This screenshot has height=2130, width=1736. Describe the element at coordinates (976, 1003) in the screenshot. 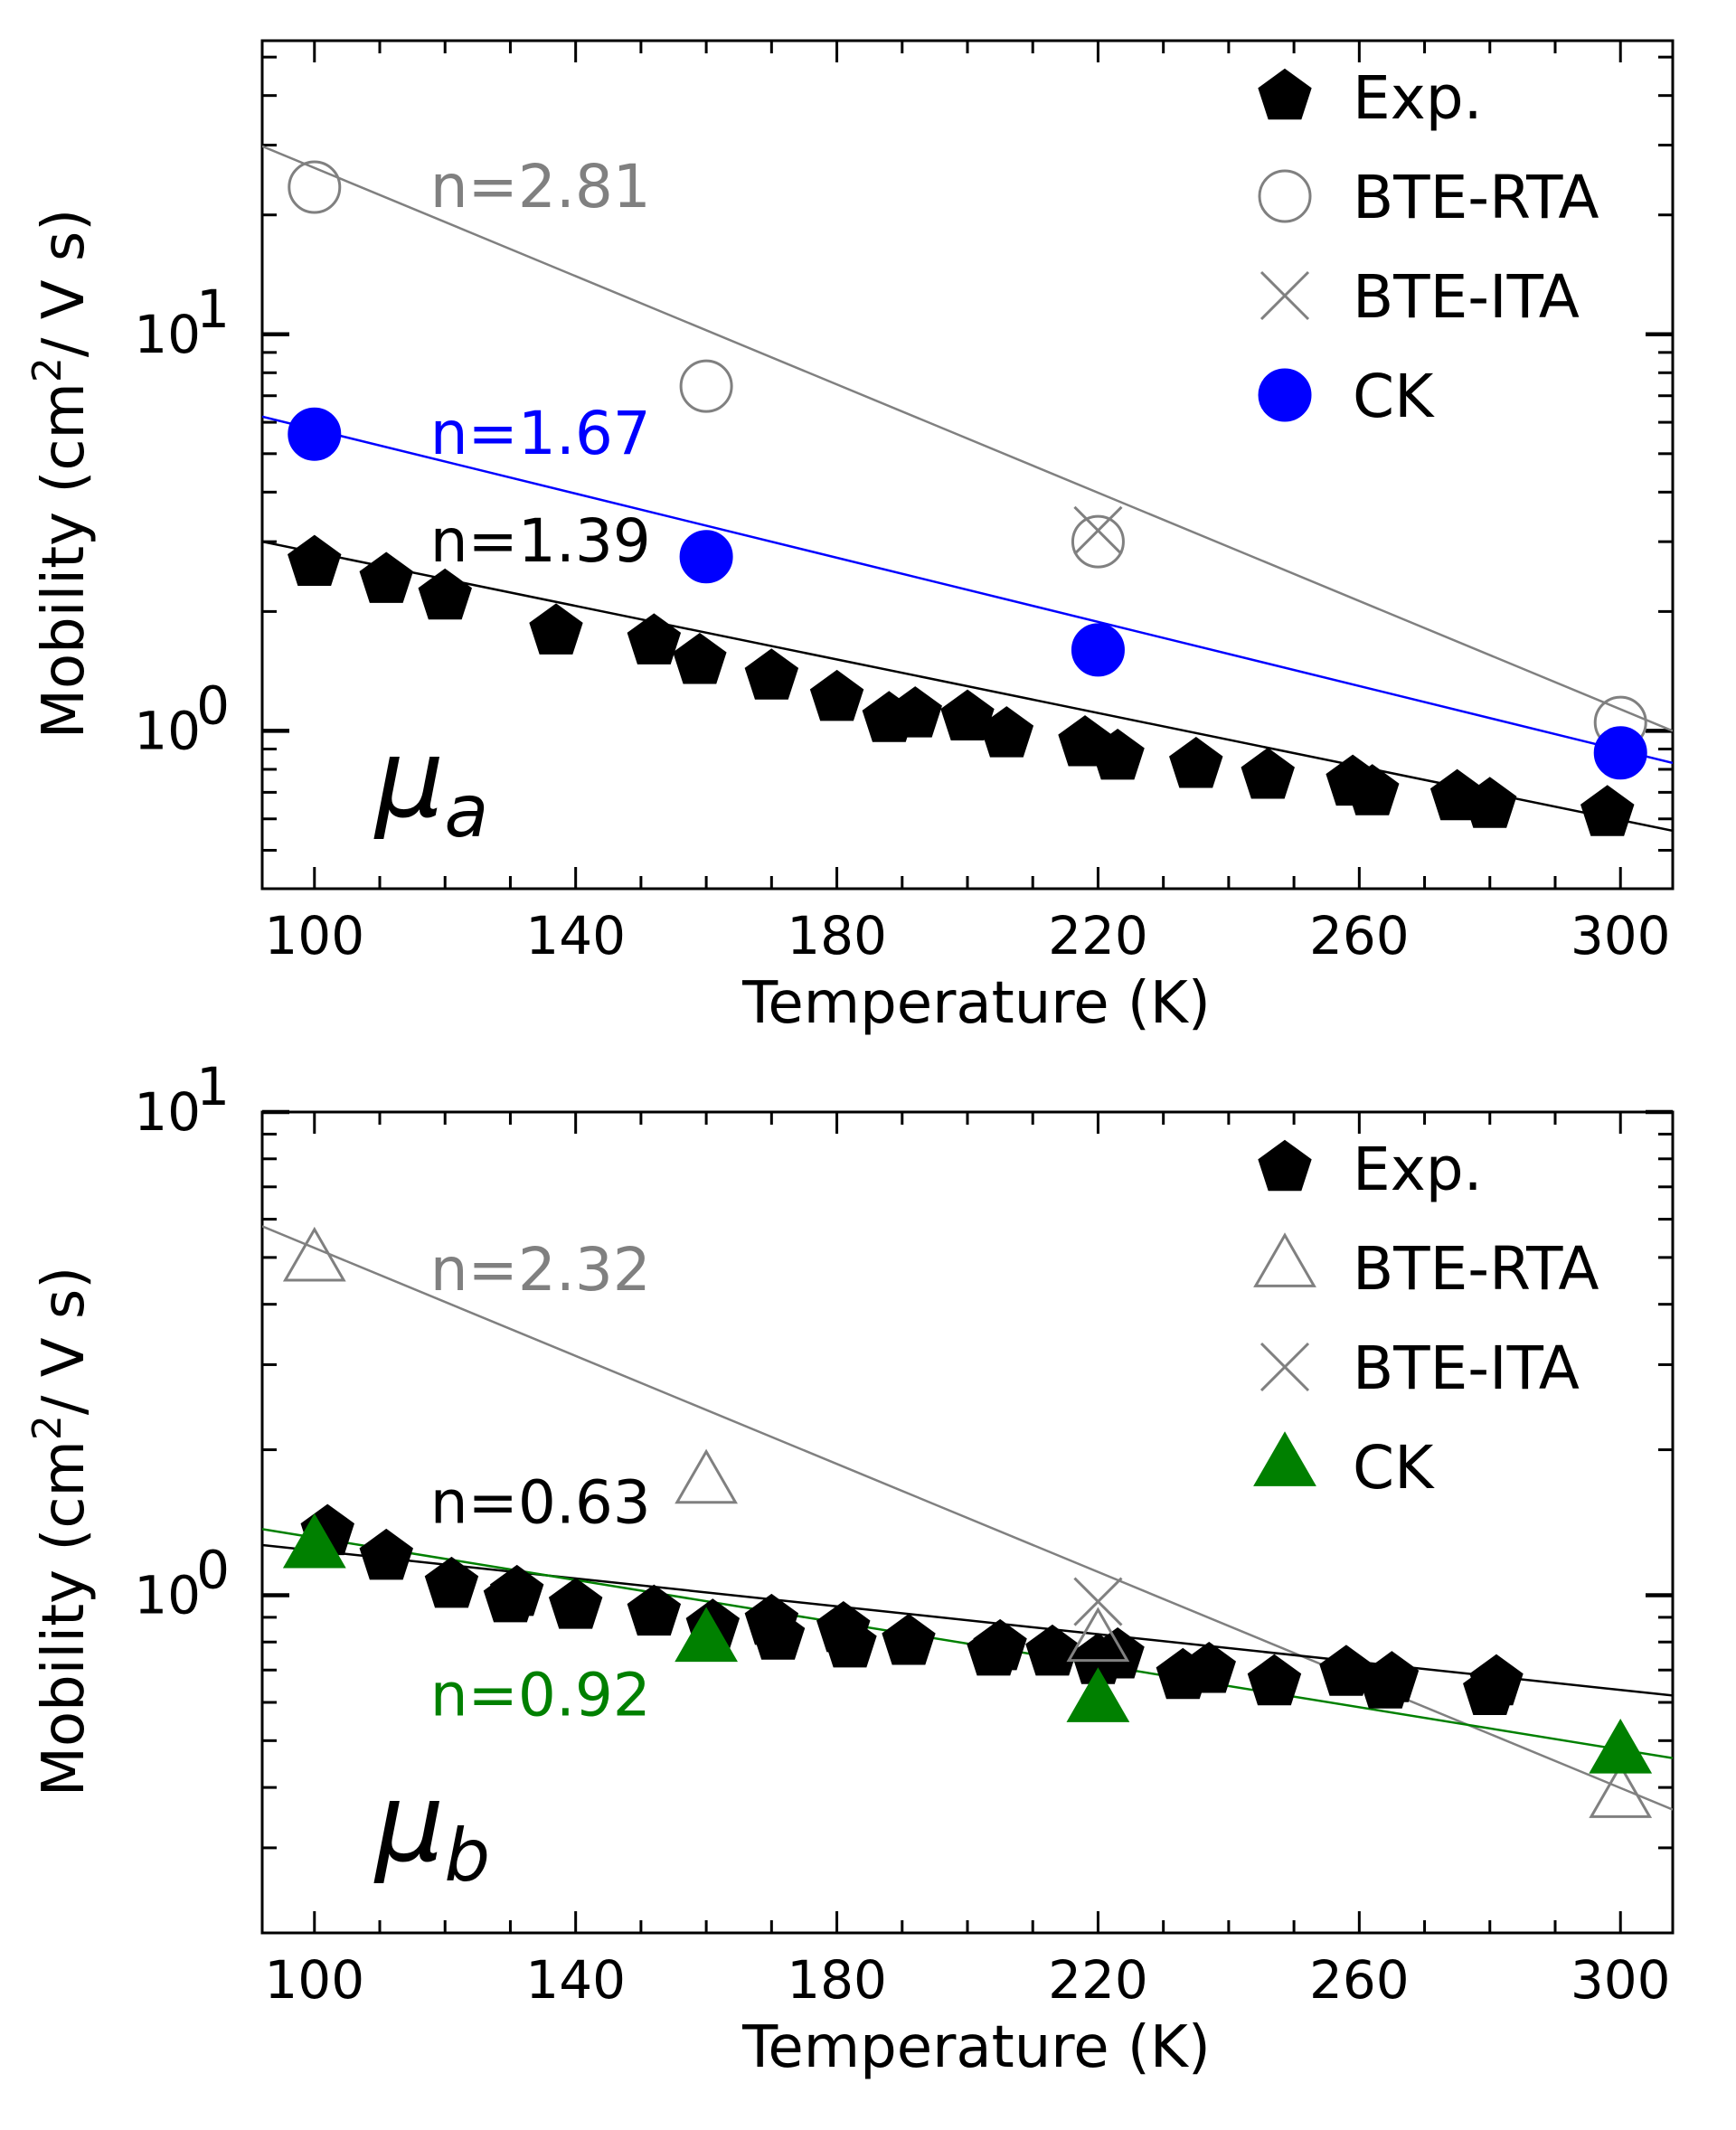

I see `x-axis-label: Temperature (K)` at that location.